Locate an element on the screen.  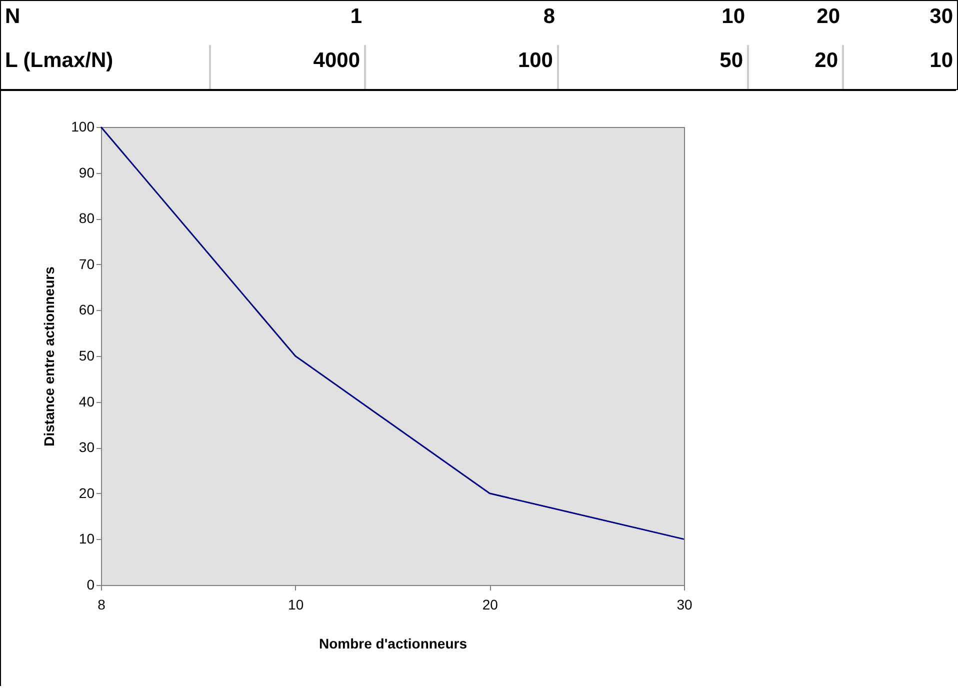
x-tick-label: 8 is located at coordinates (102, 604).